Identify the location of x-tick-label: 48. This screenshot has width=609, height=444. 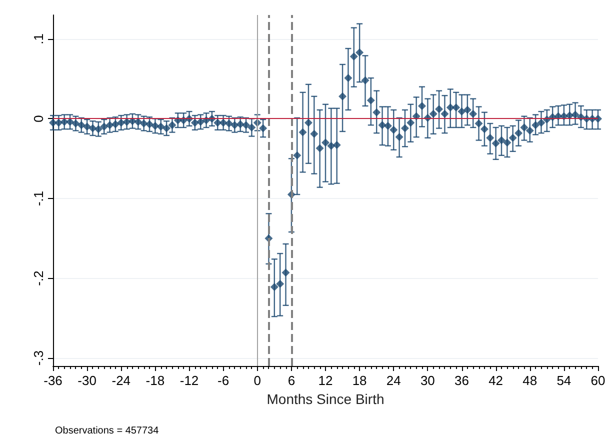
(530, 380).